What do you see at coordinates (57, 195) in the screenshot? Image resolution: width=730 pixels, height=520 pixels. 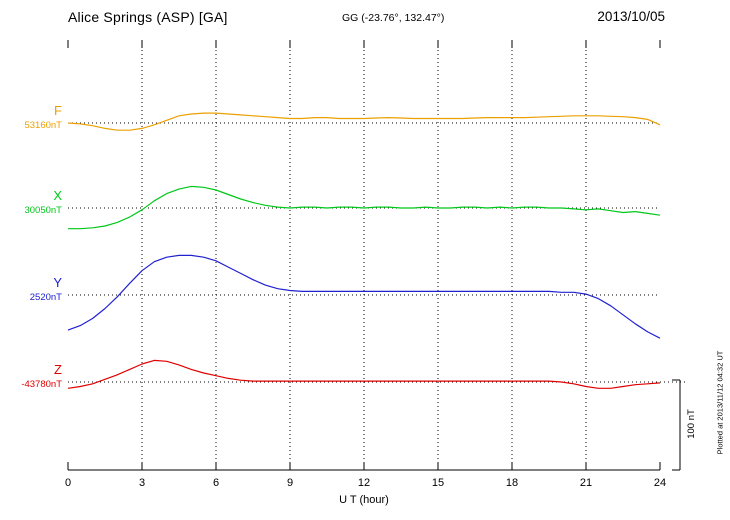 I see `series-letter-x: X` at bounding box center [57, 195].